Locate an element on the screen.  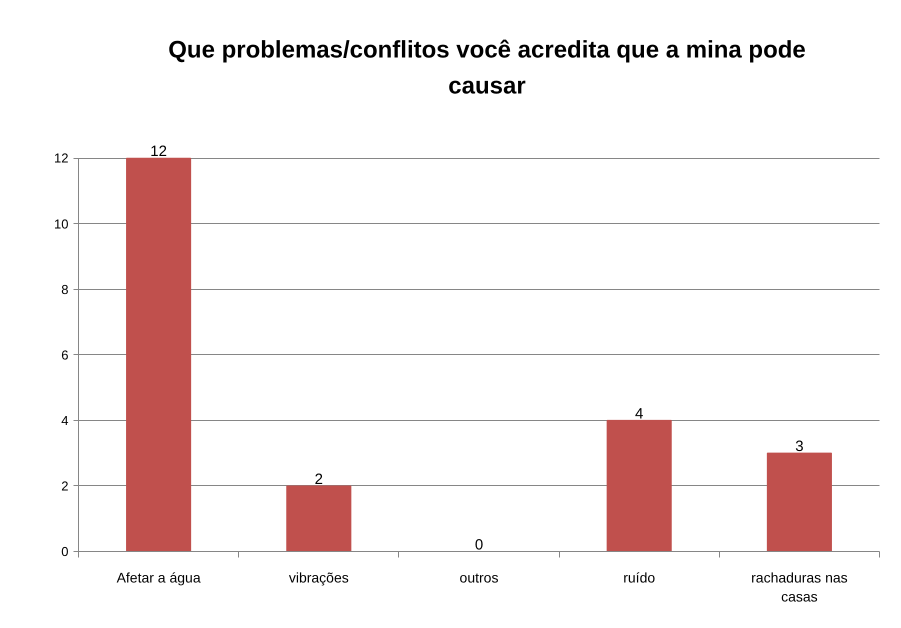
data-label: 4 is located at coordinates (639, 413).